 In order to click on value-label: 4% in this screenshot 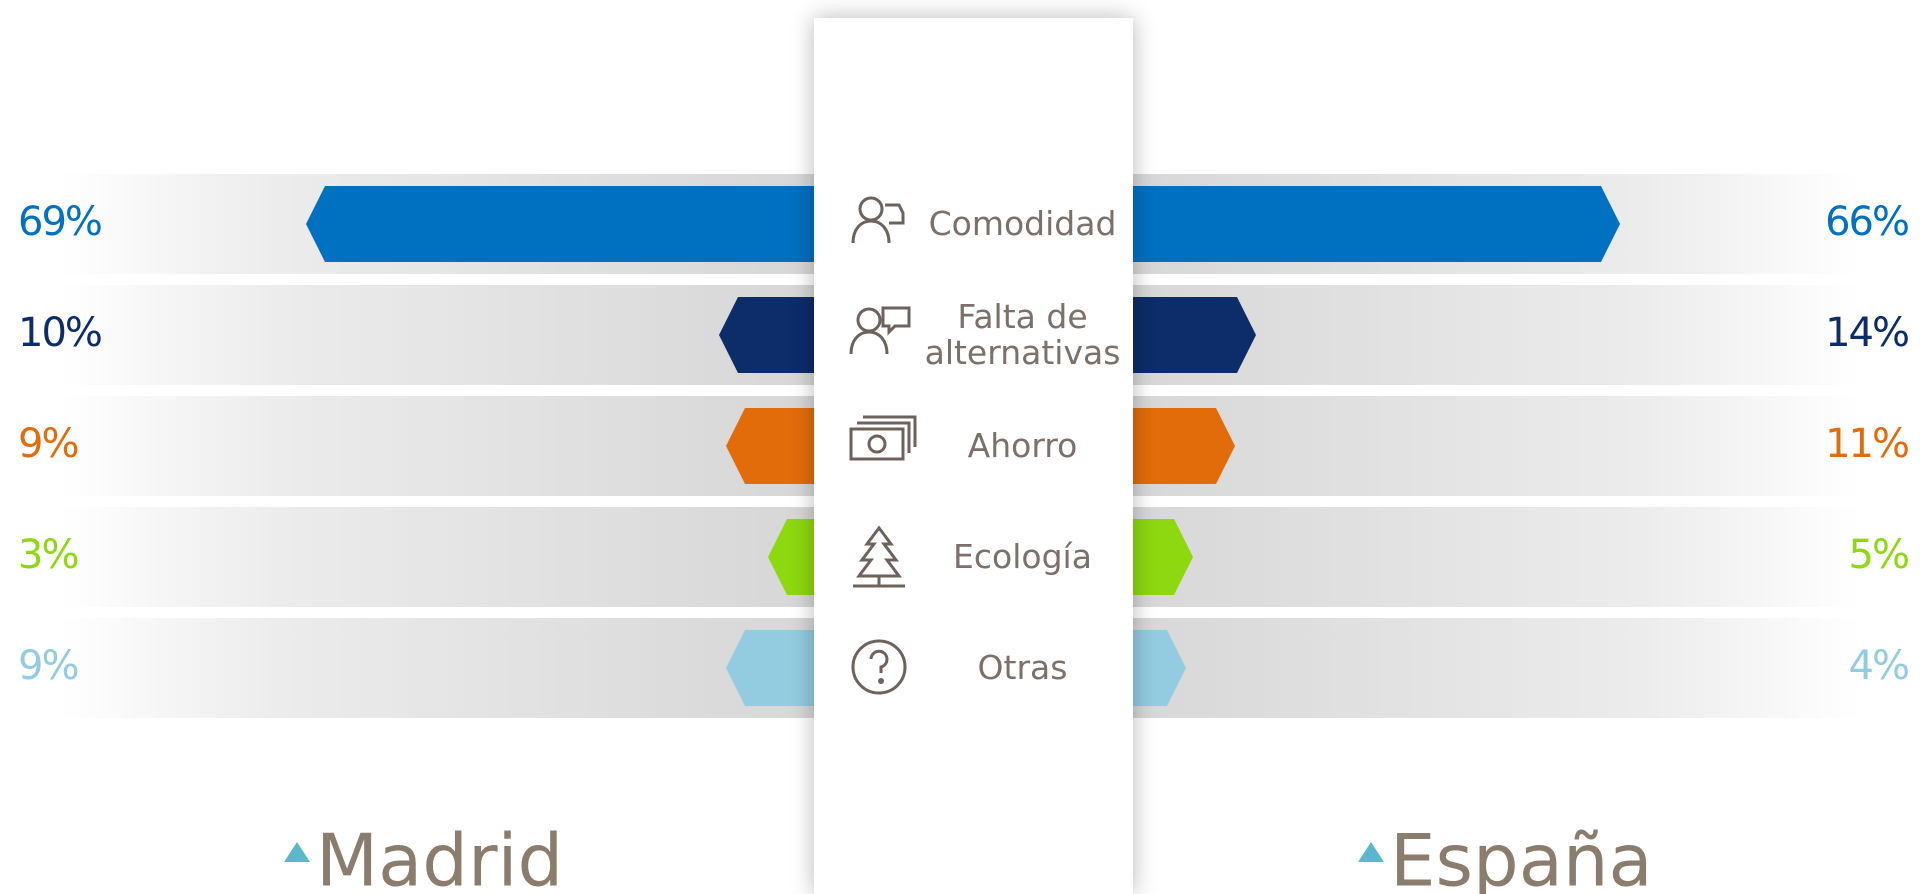, I will do `click(1878, 666)`.